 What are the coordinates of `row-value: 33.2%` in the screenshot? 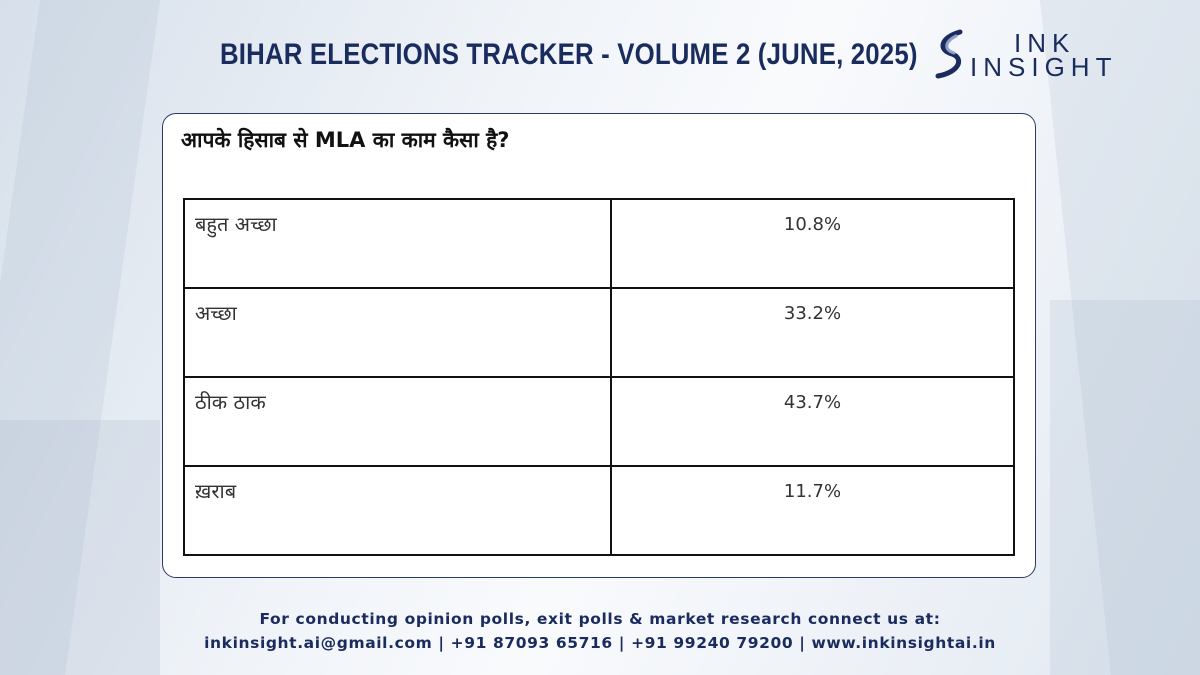 It's located at (812, 332).